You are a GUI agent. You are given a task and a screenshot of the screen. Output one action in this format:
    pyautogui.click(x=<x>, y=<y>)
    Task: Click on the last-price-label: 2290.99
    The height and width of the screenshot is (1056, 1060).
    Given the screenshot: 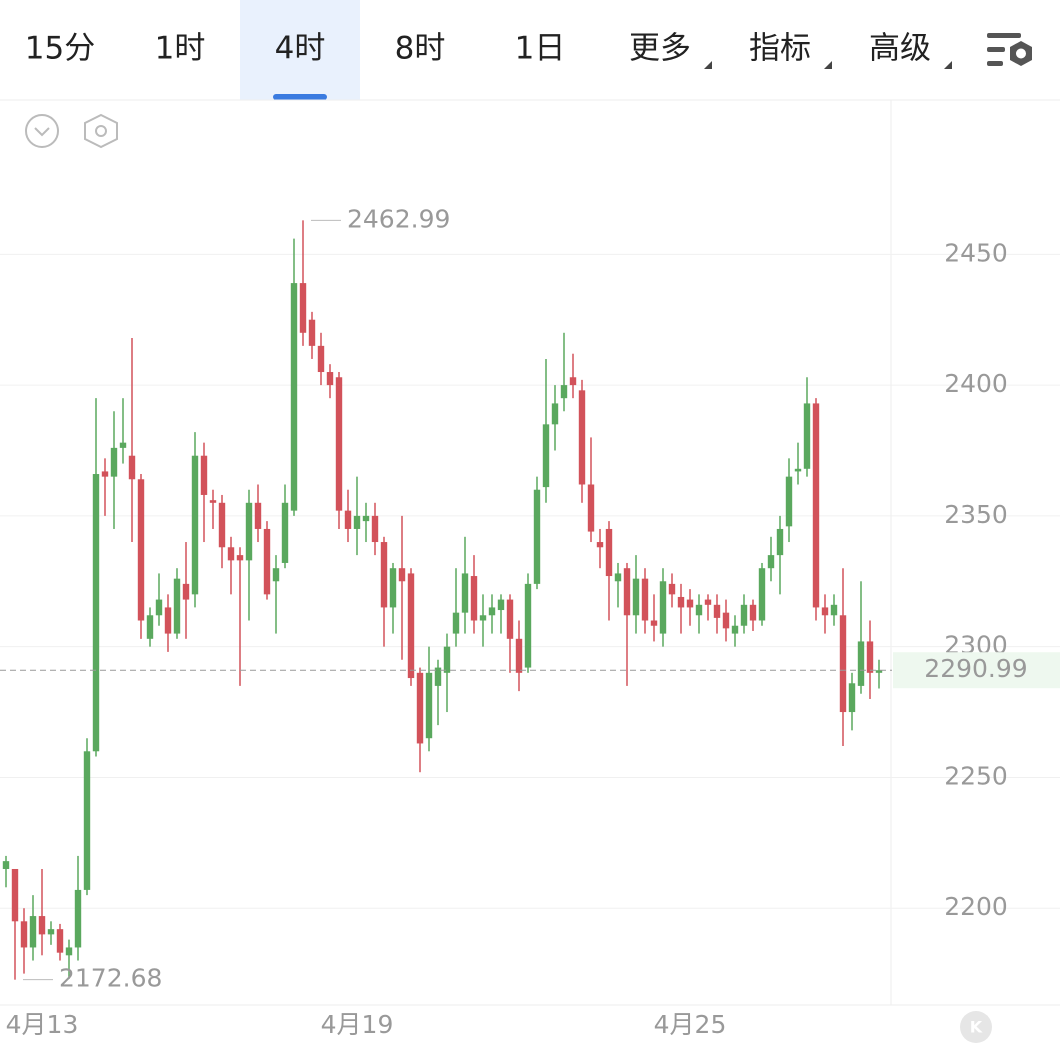 What is the action you would take?
    pyautogui.click(x=975, y=668)
    